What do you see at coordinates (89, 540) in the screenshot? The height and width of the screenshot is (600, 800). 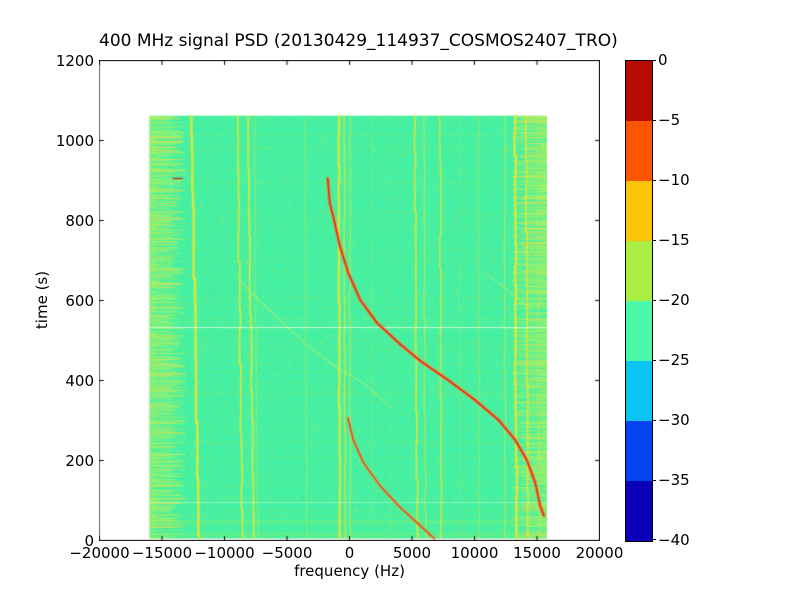 I see `y-tick-label: 0` at bounding box center [89, 540].